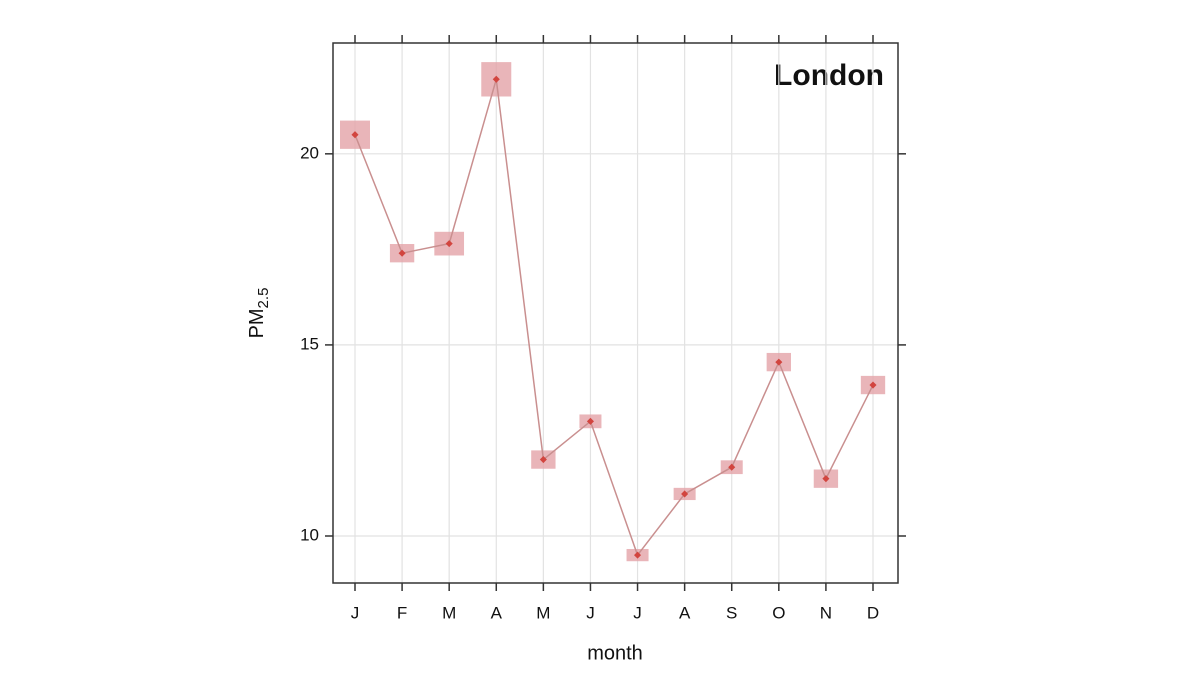  Describe the element at coordinates (615, 653) in the screenshot. I see `x-axis-label: month` at that location.